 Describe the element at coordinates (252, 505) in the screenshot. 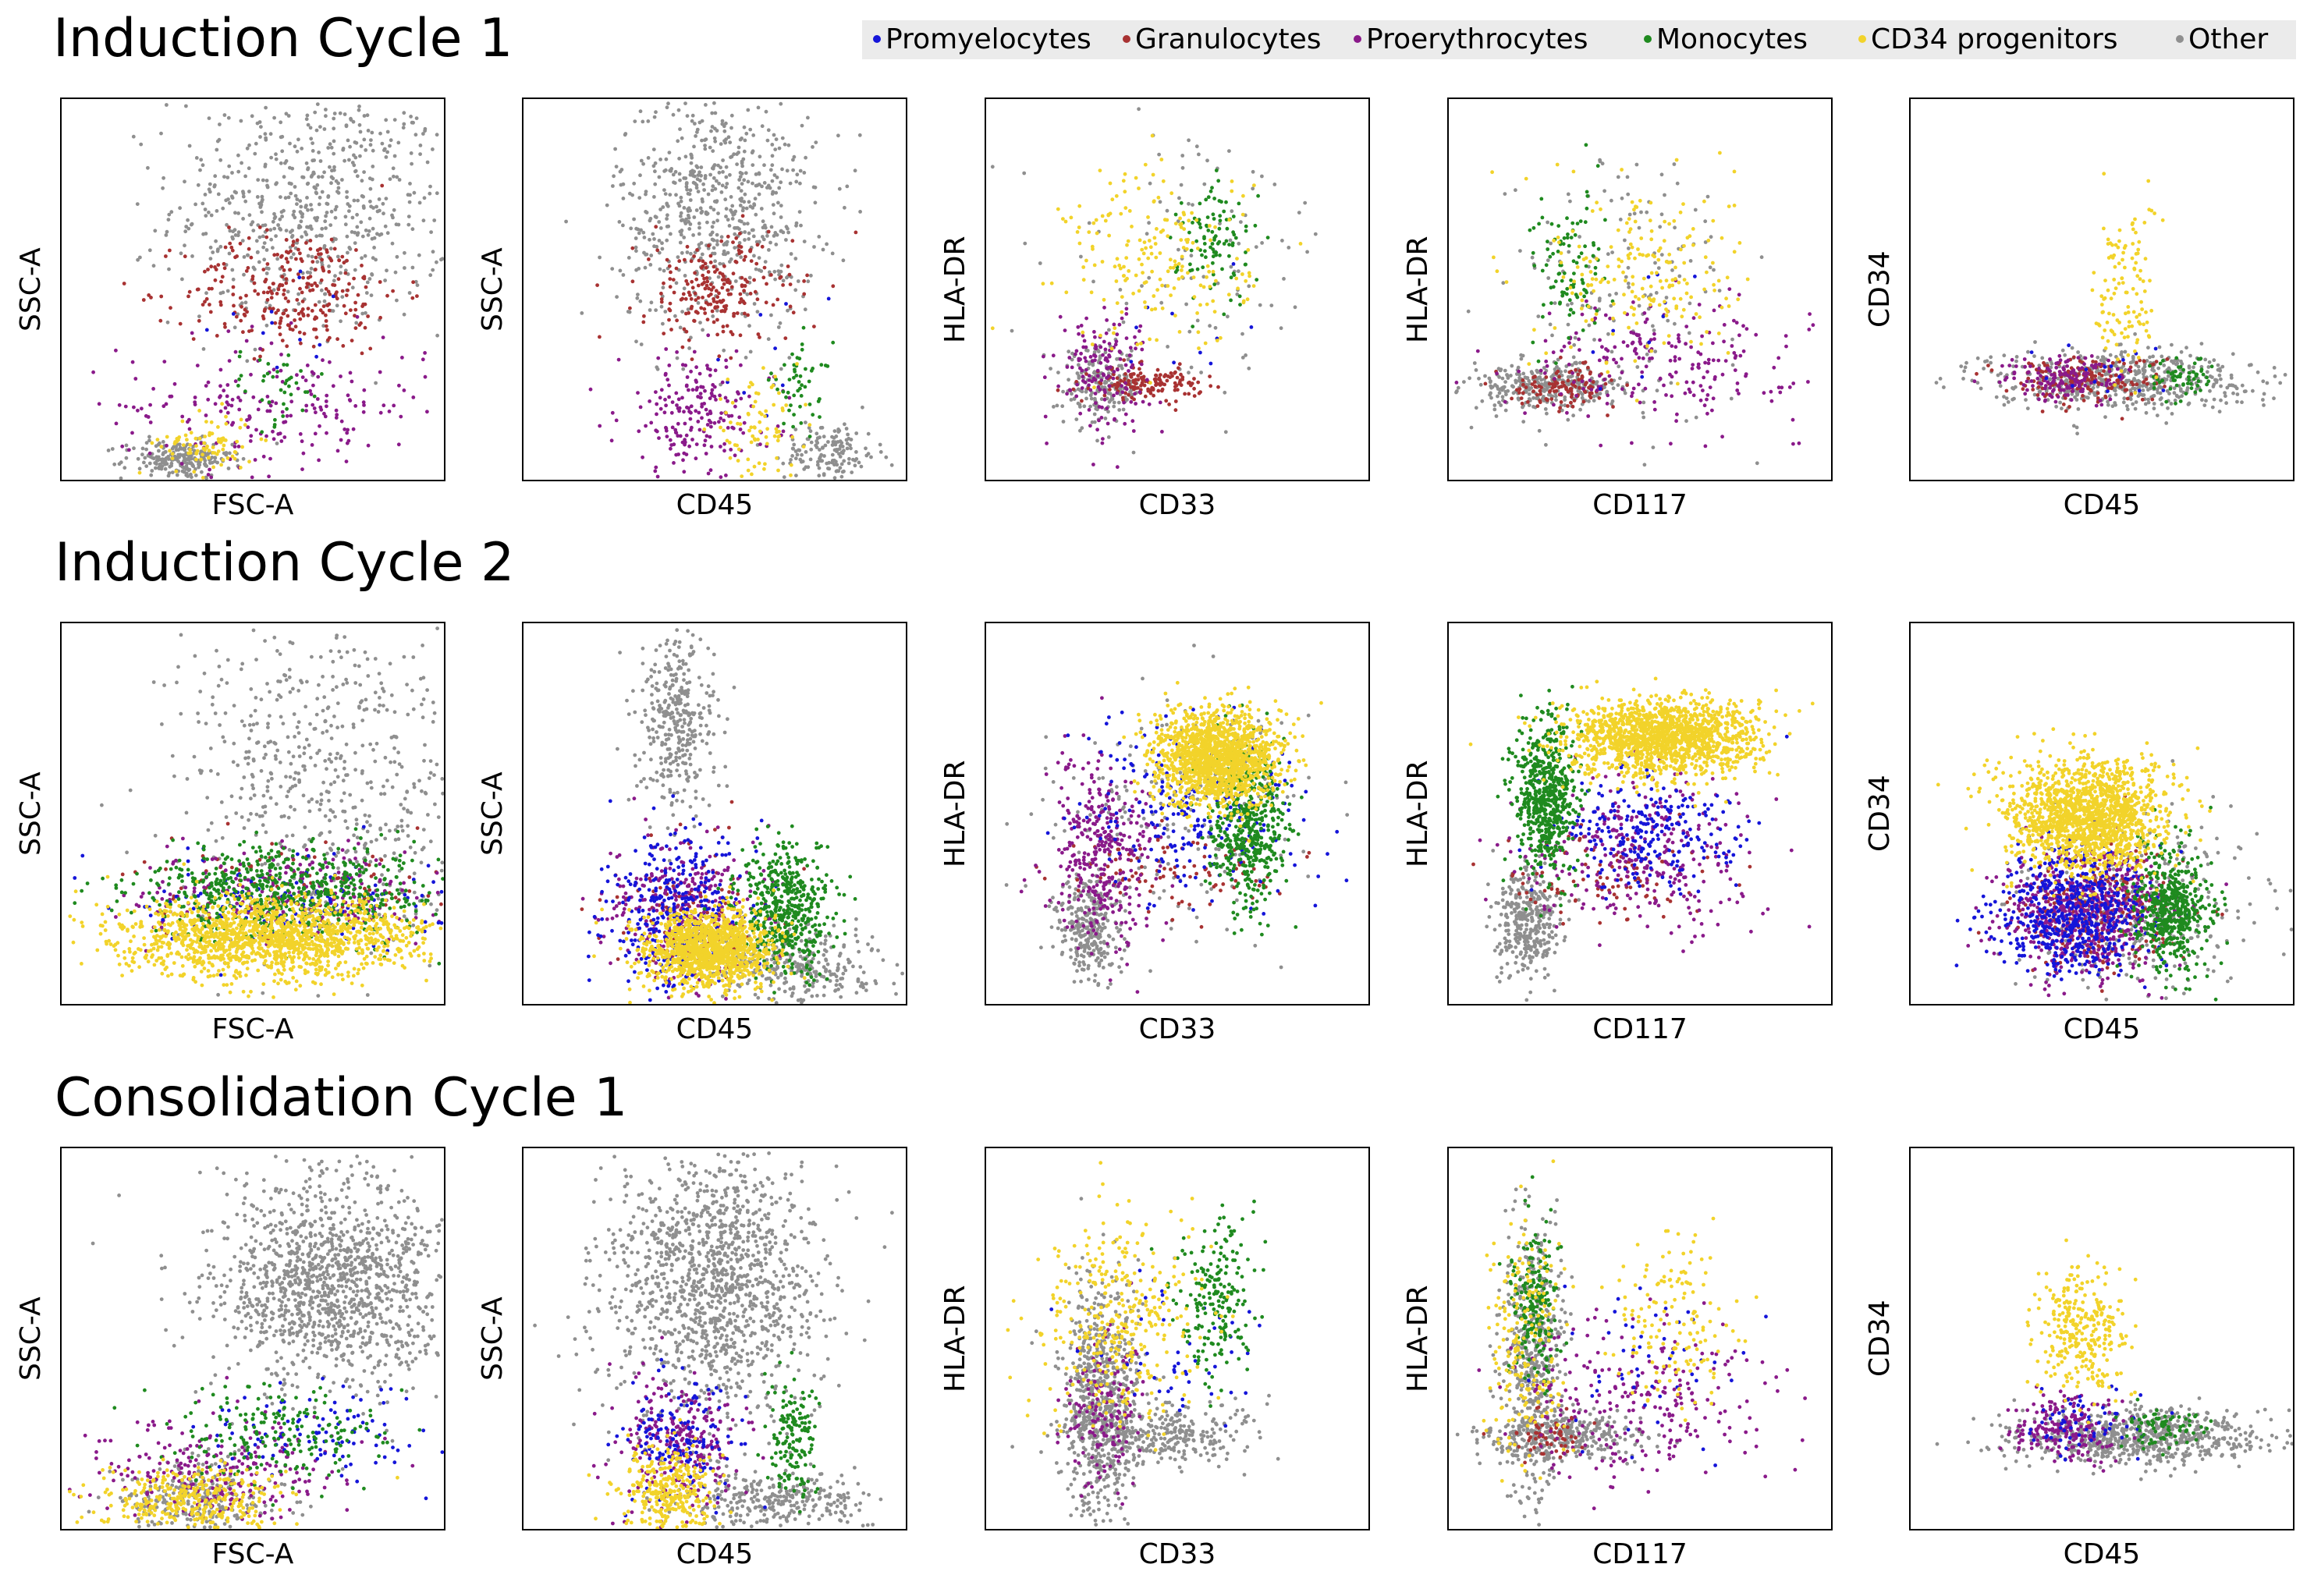

I see `x-axis-label: FSC-A` at that location.